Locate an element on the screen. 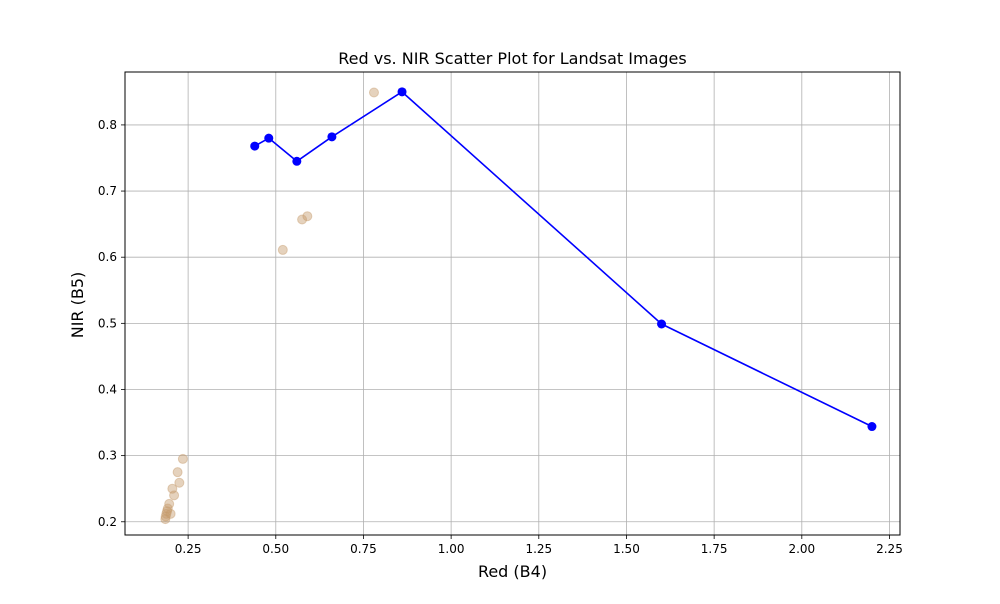 Image resolution: width=1000 pixels, height=604 pixels. y-tick-label: 0.6 is located at coordinates (107, 257).